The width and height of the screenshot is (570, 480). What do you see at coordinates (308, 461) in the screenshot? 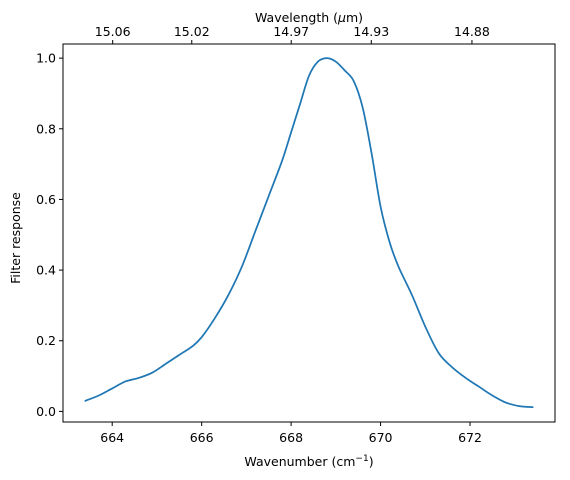
I see `x-axis-label: Wavenumber (cm−1)` at bounding box center [308, 461].